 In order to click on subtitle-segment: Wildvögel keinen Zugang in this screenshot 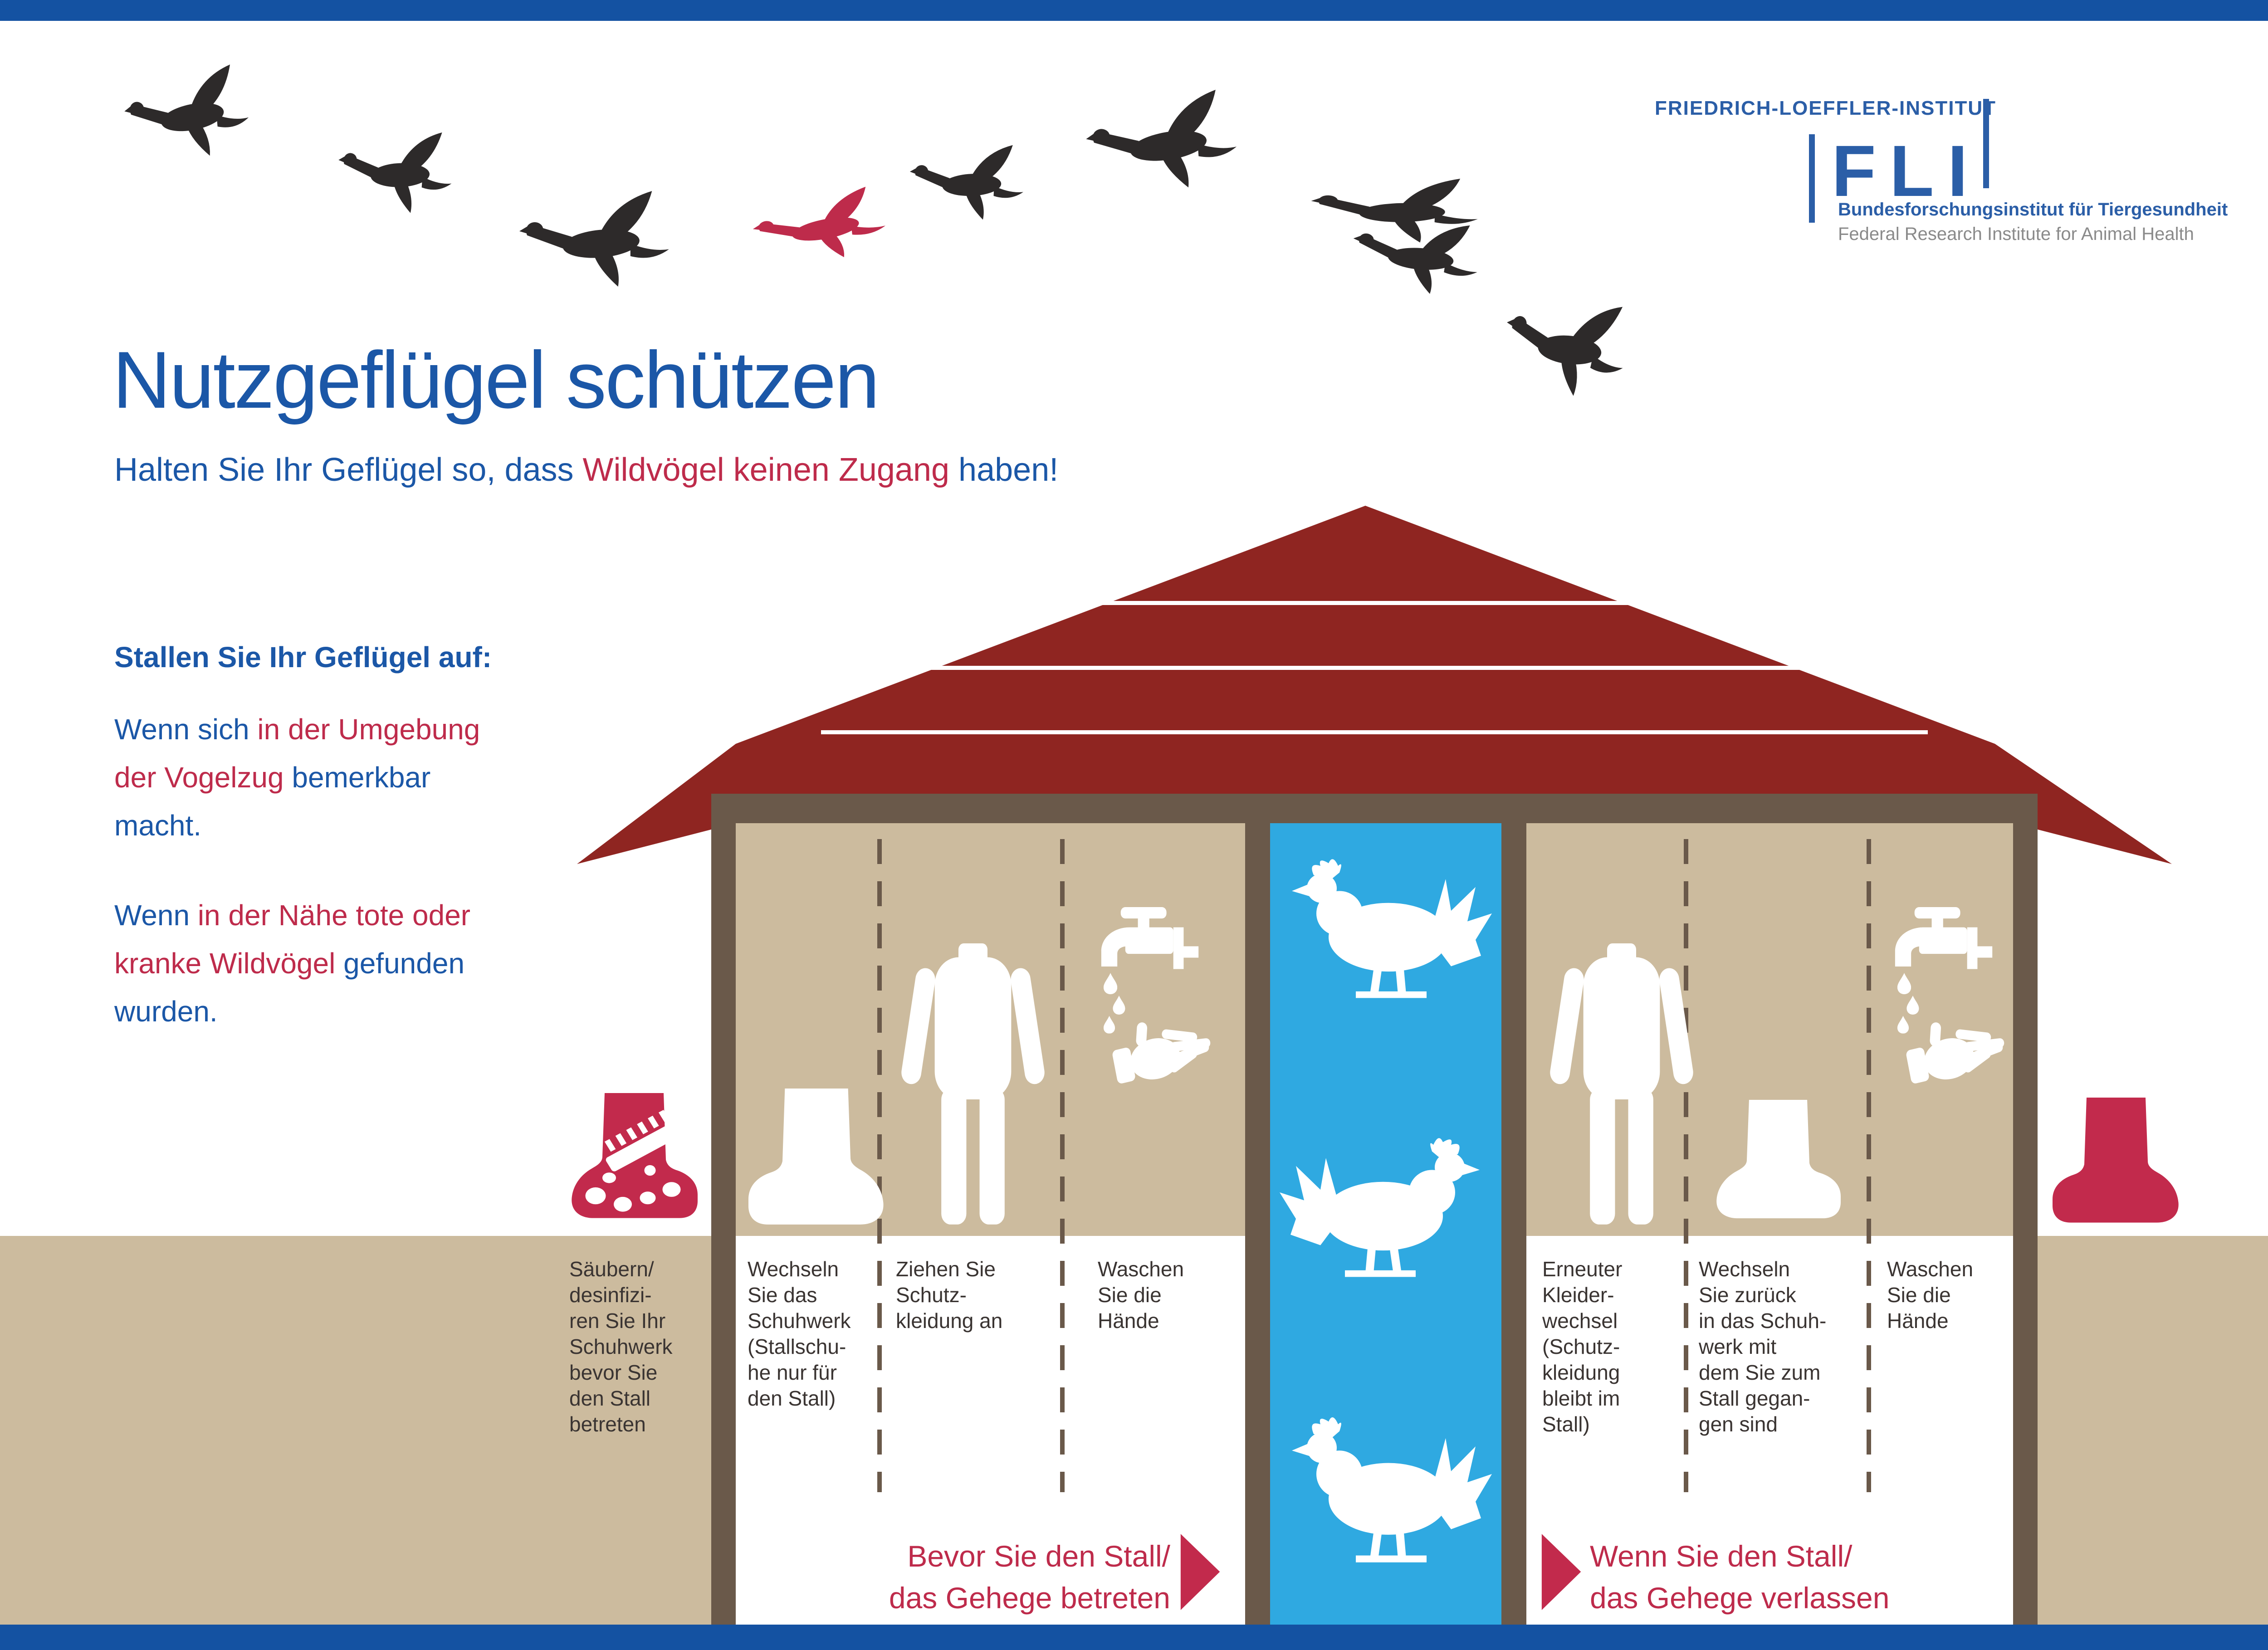, I will do `click(771, 470)`.